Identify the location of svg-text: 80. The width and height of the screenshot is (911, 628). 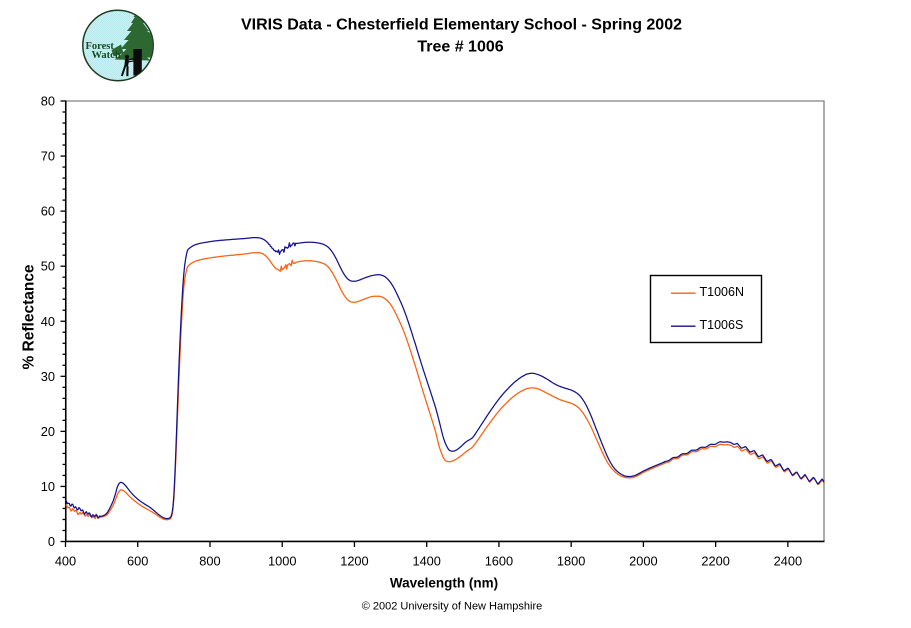
(48, 101).